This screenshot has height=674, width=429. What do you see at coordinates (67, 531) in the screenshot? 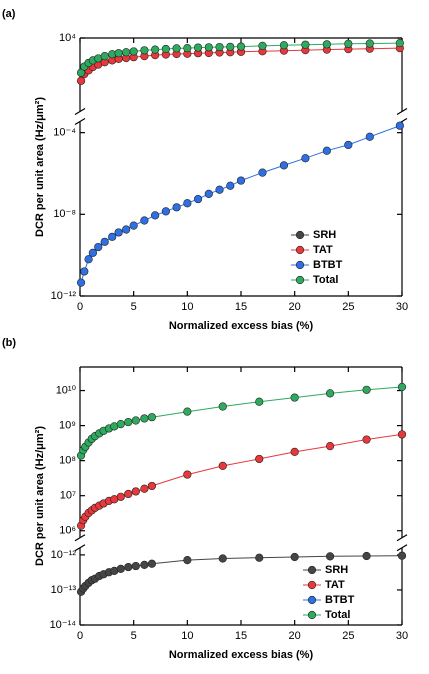
I see `y-tick-label: 10⁶` at bounding box center [67, 531].